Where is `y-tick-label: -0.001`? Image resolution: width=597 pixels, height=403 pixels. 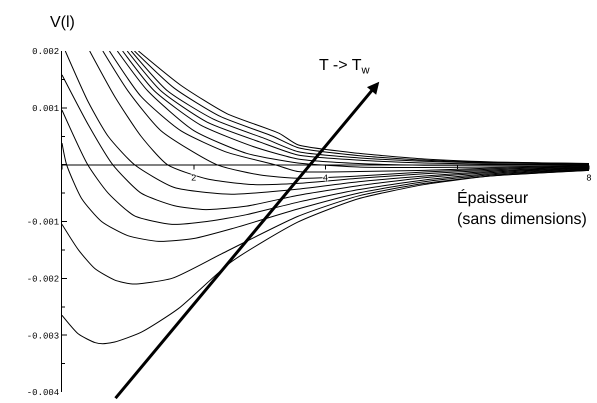 y-tick-label: -0.001 is located at coordinates (43, 223).